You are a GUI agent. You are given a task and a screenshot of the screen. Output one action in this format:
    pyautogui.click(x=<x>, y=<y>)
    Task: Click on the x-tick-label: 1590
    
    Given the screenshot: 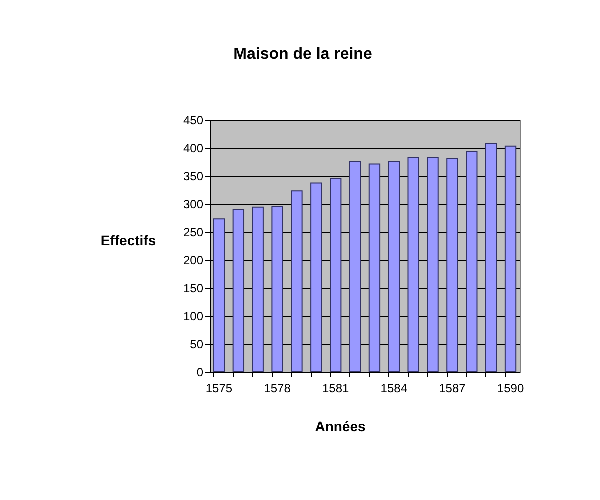 What is the action you would take?
    pyautogui.click(x=510, y=389)
    